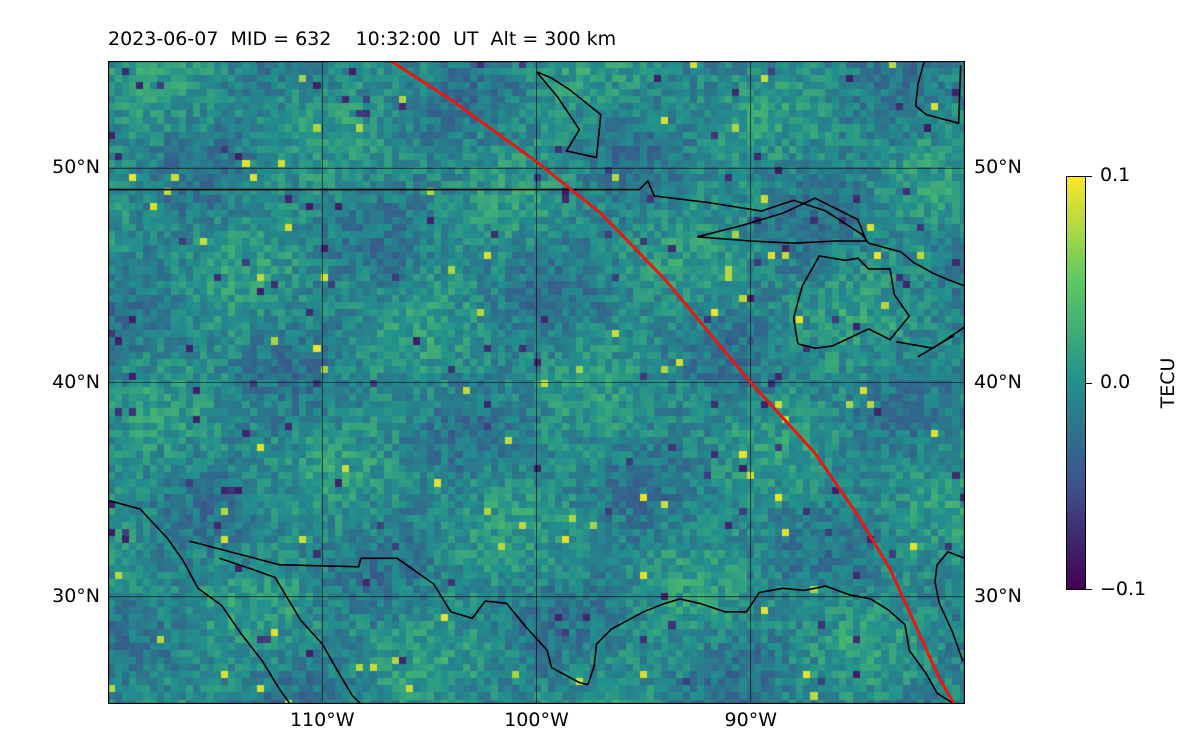  What do you see at coordinates (322, 720) in the screenshot?
I see `lon-tick-label: 110°W` at bounding box center [322, 720].